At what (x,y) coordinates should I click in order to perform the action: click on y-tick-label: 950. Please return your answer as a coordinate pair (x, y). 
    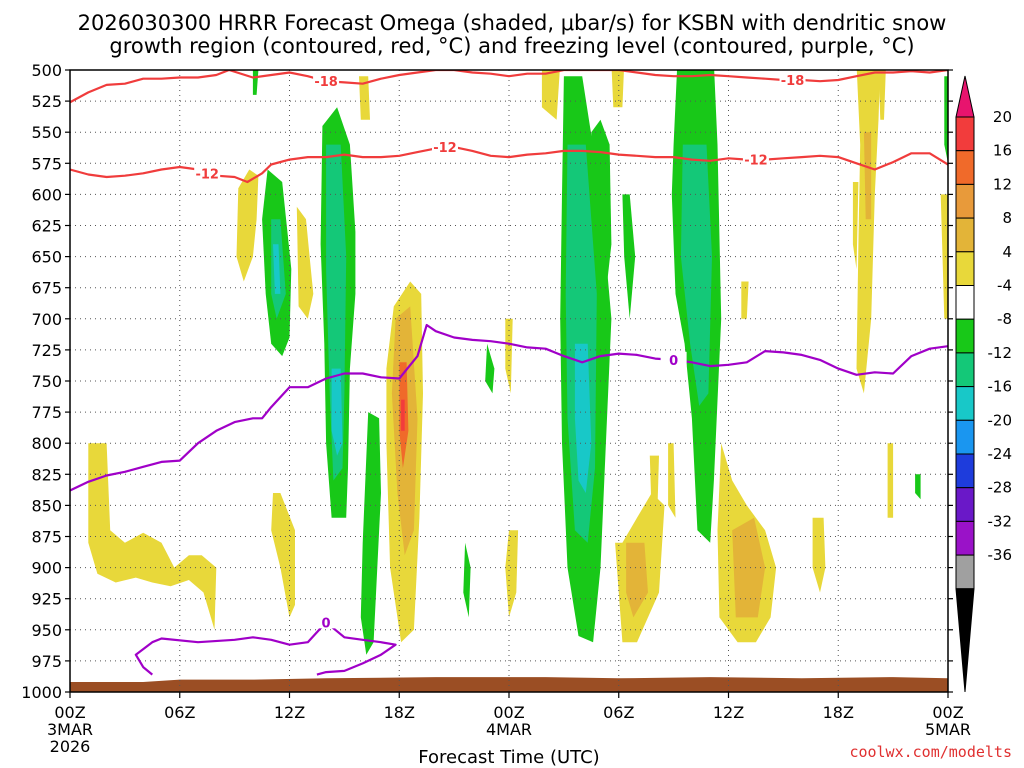
    Looking at the image, I should click on (46, 630).